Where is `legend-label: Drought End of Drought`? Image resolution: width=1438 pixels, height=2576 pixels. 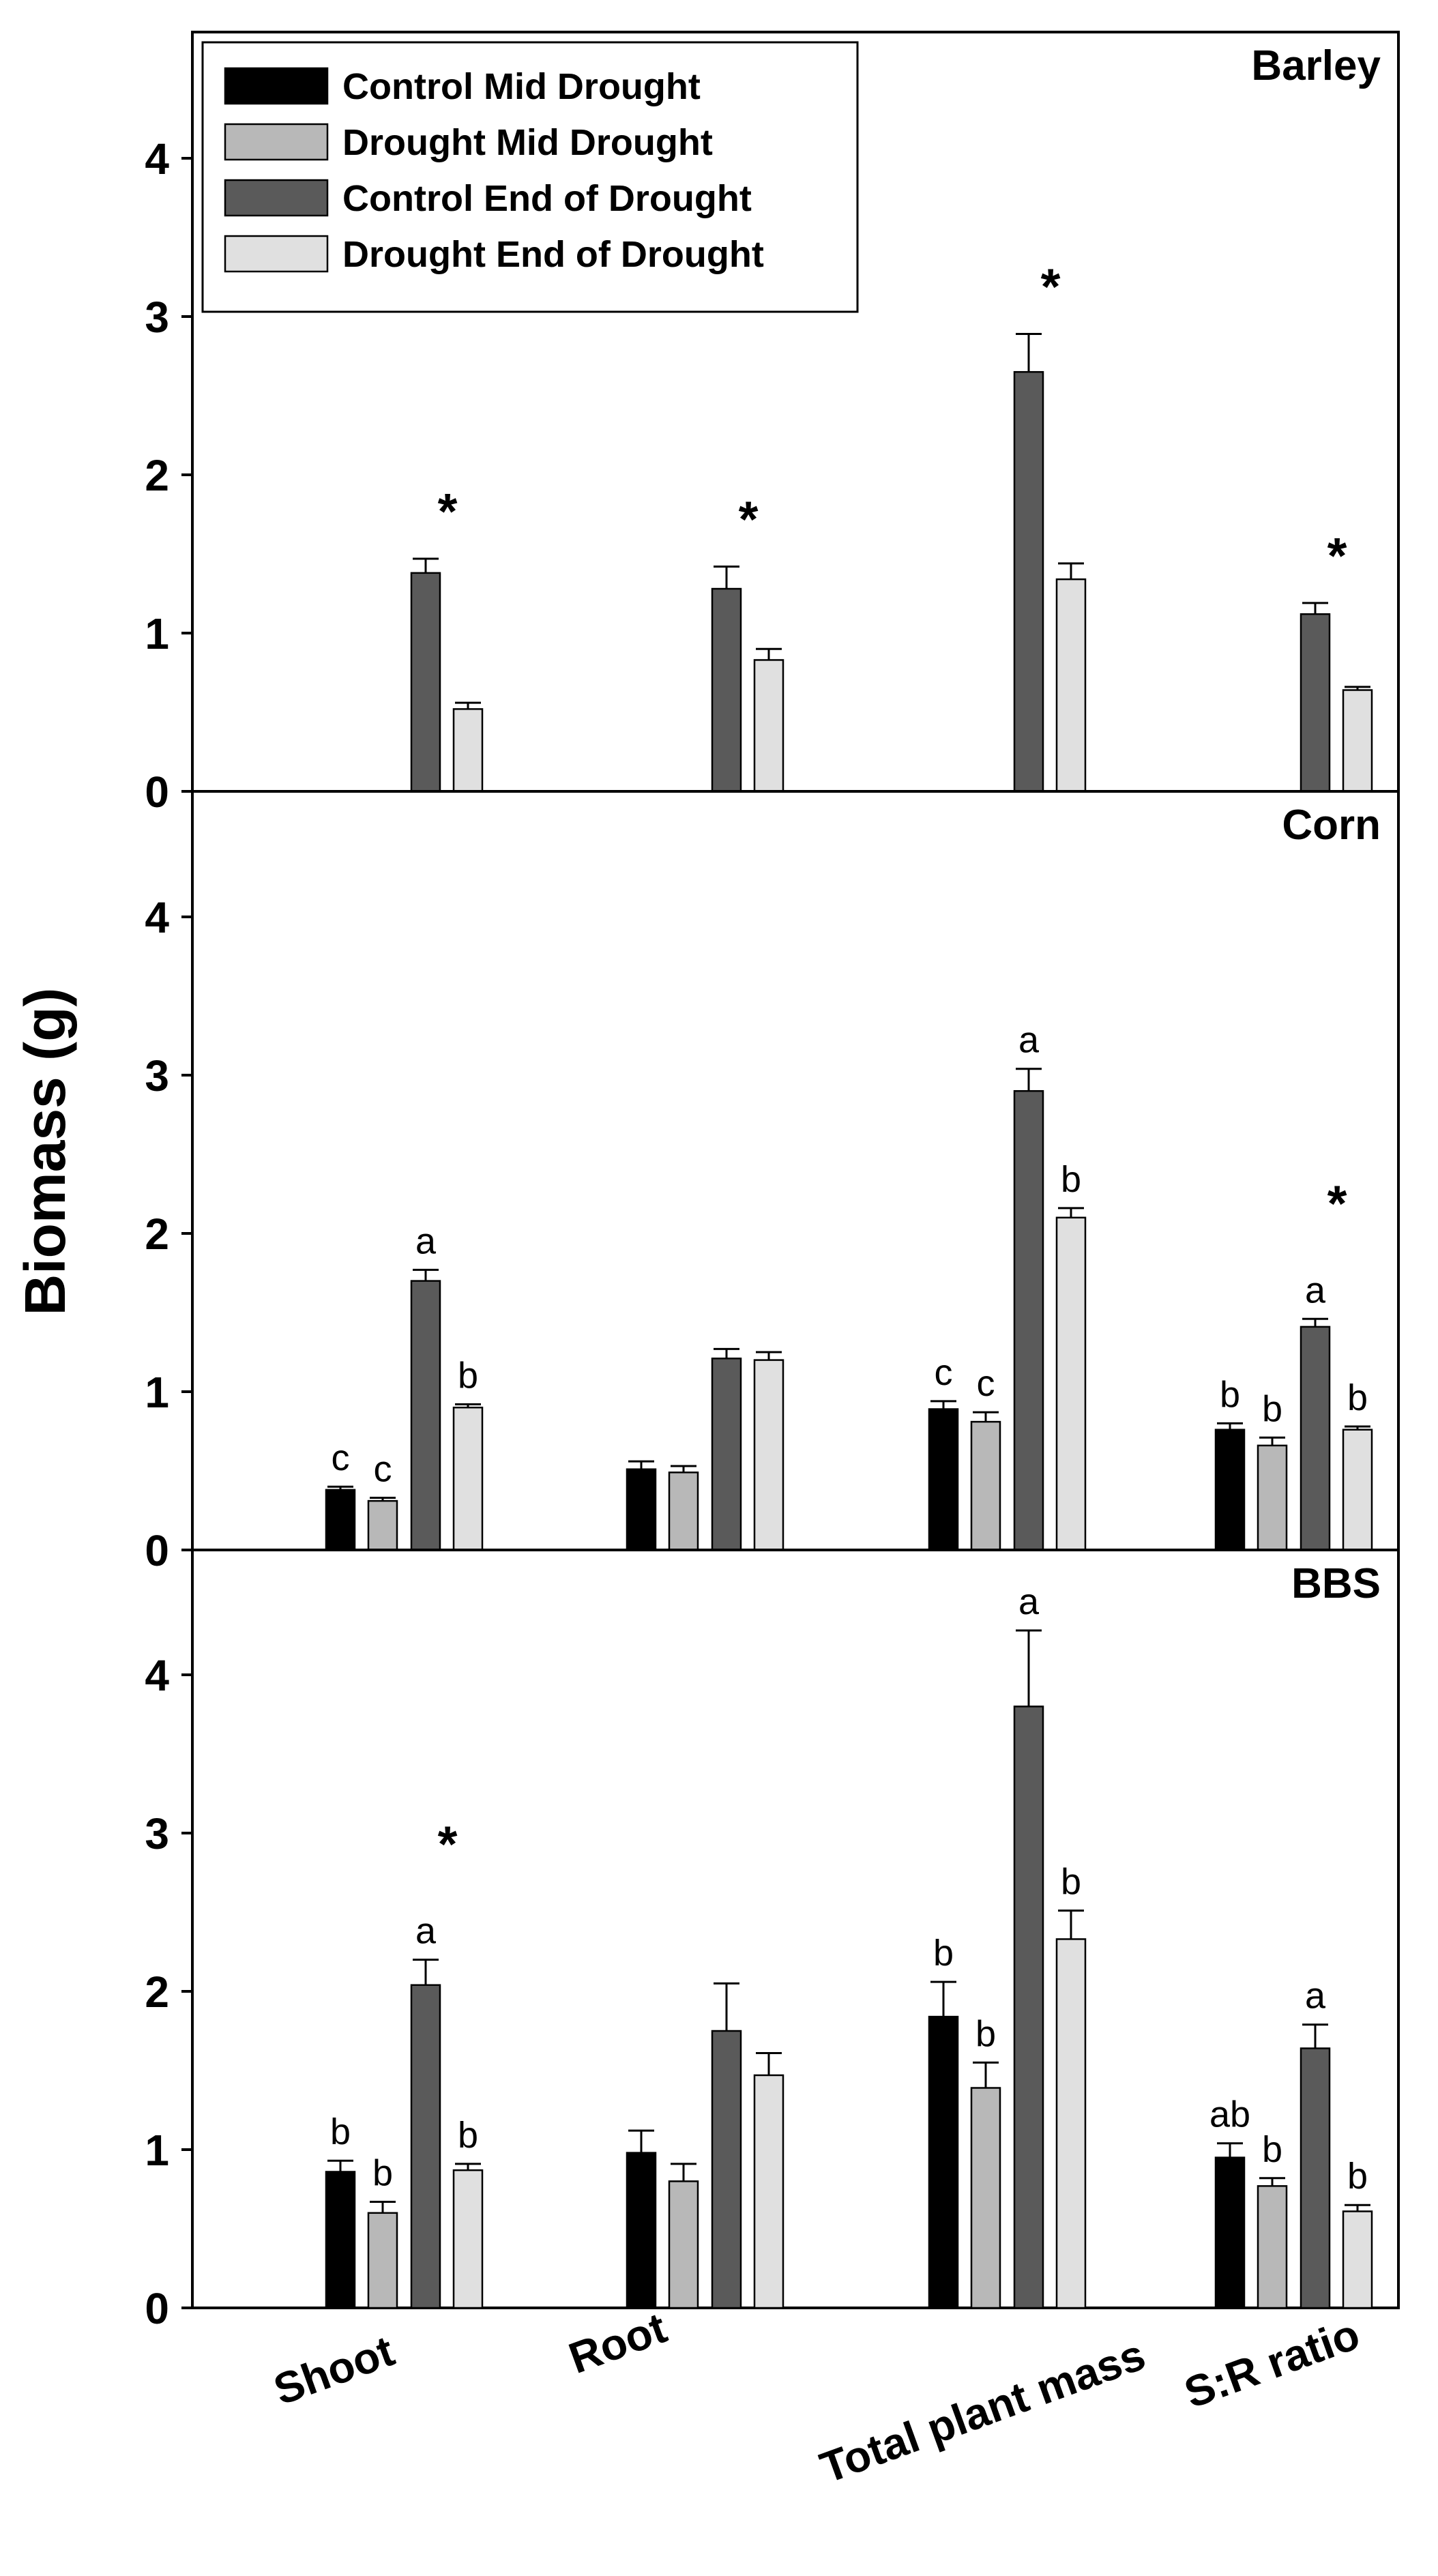 legend-label: Drought End of Drought is located at coordinates (553, 254).